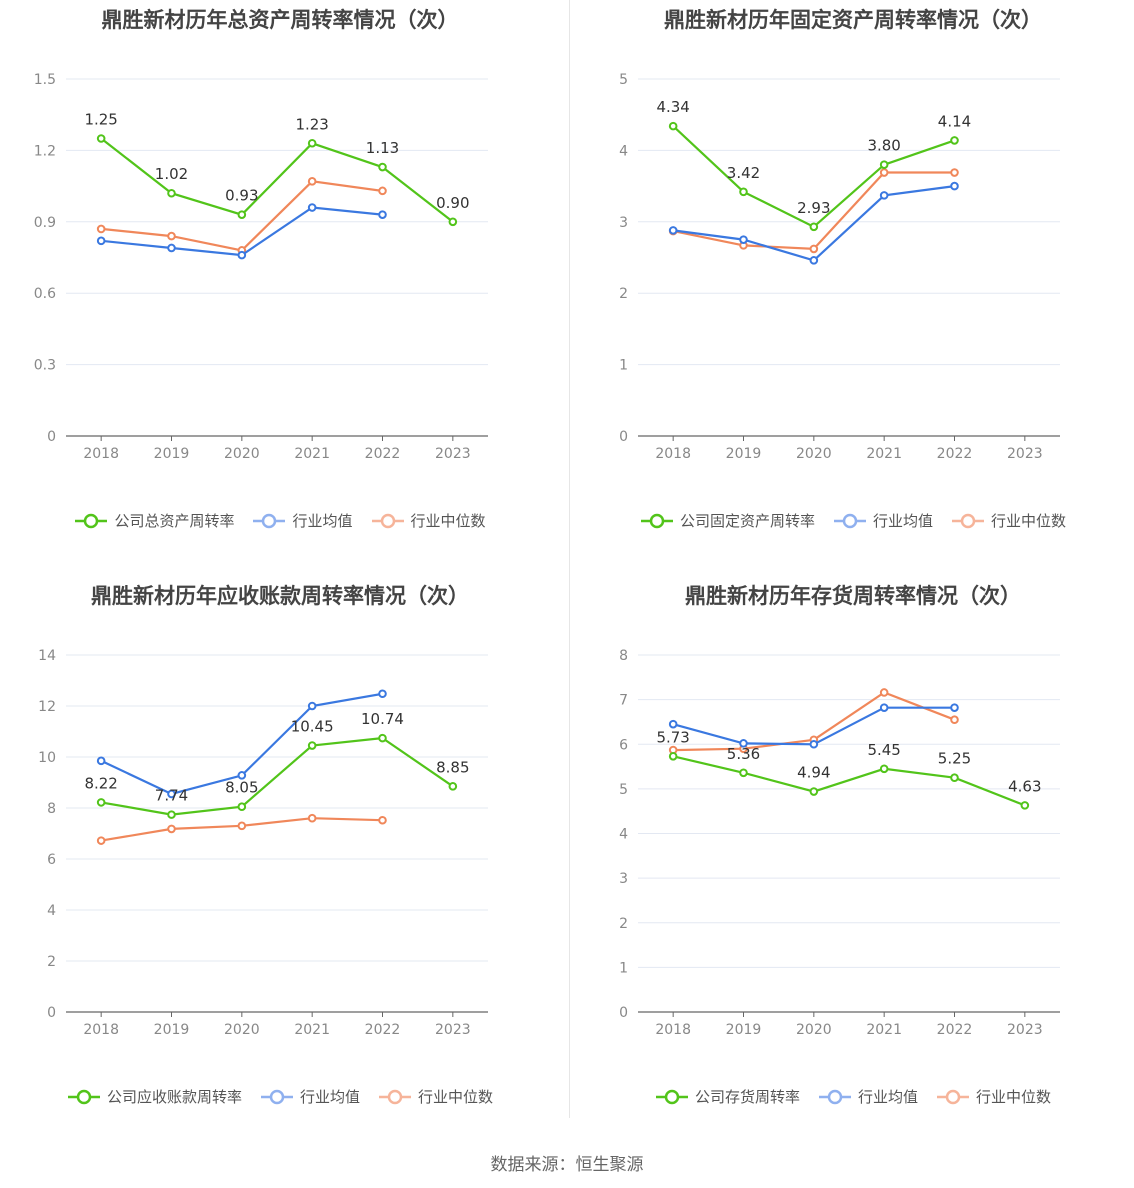  What do you see at coordinates (45, 223) in the screenshot?
I see `y-tick-label: 0.9` at bounding box center [45, 223].